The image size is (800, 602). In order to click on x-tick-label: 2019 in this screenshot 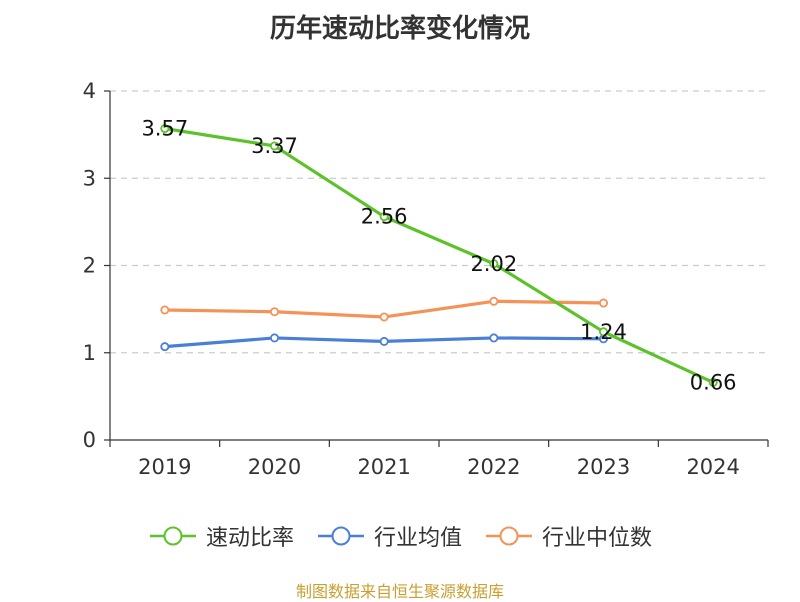, I will do `click(164, 467)`.